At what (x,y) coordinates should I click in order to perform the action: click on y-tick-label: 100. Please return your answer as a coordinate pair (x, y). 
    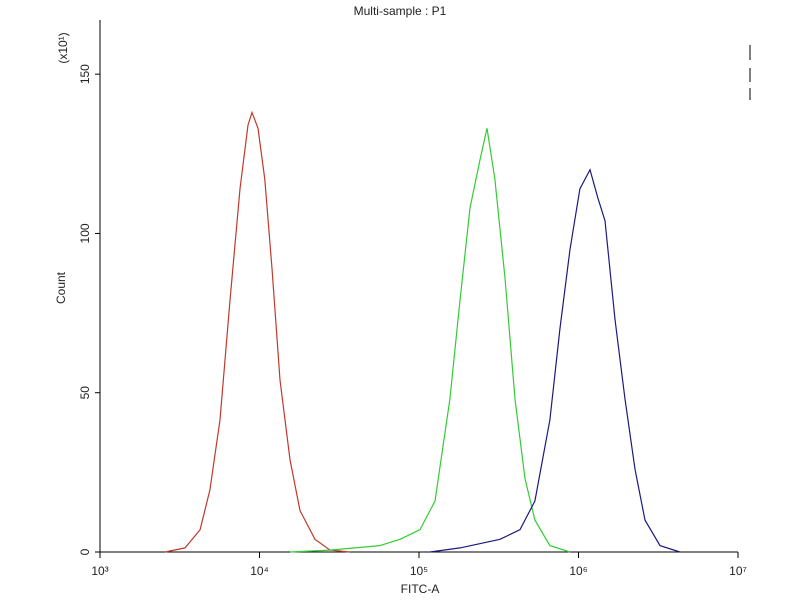
    Looking at the image, I should click on (85, 233).